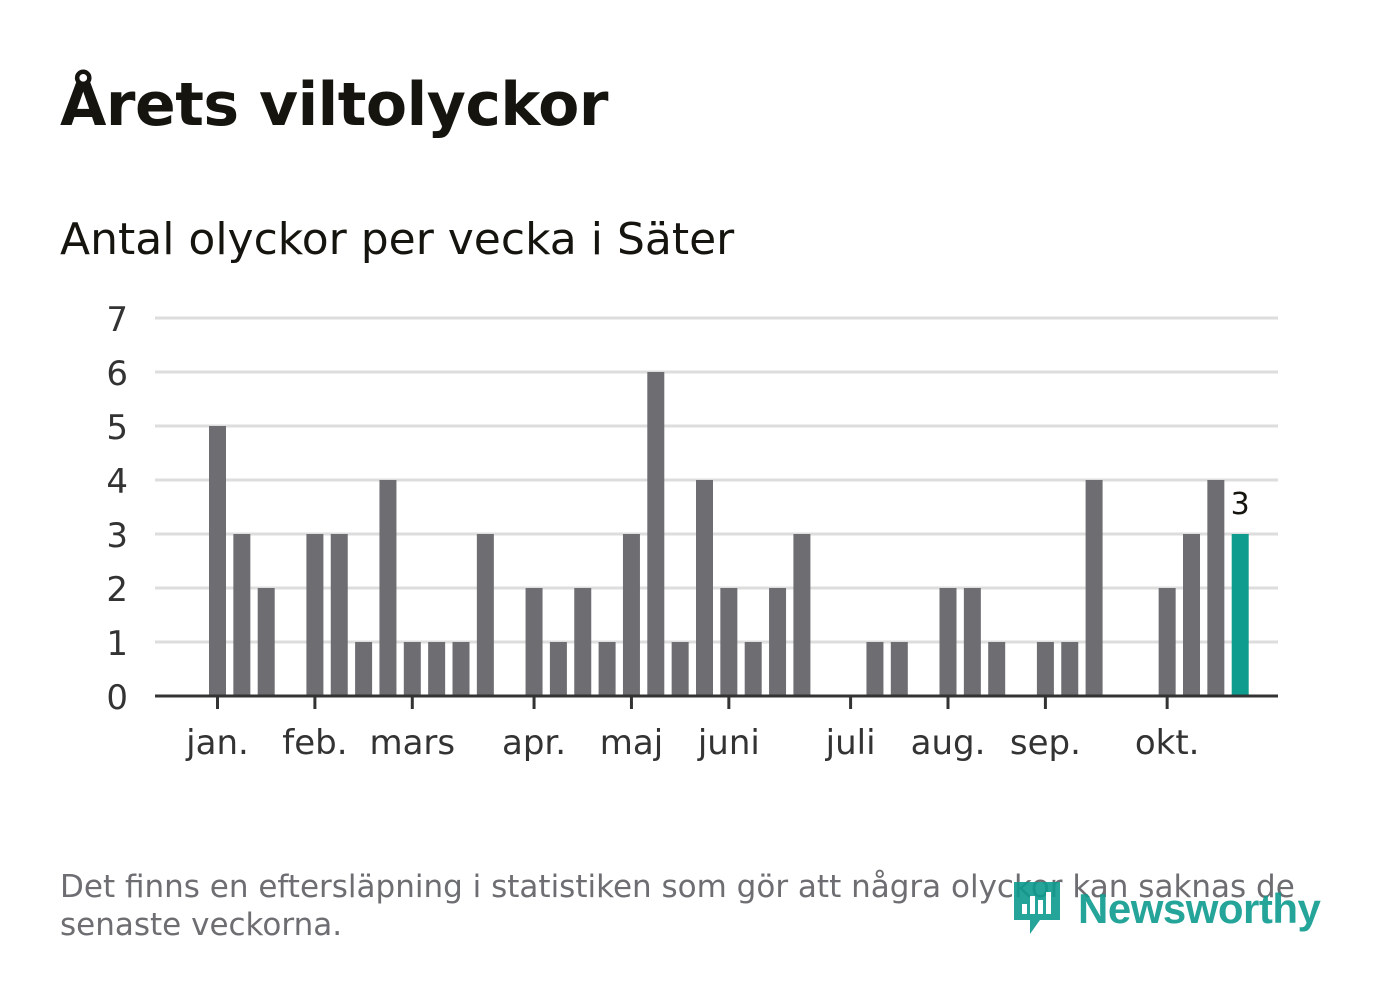 This screenshot has height=999, width=1382. Describe the element at coordinates (117, 644) in the screenshot. I see `y-tick-label: 1` at that location.